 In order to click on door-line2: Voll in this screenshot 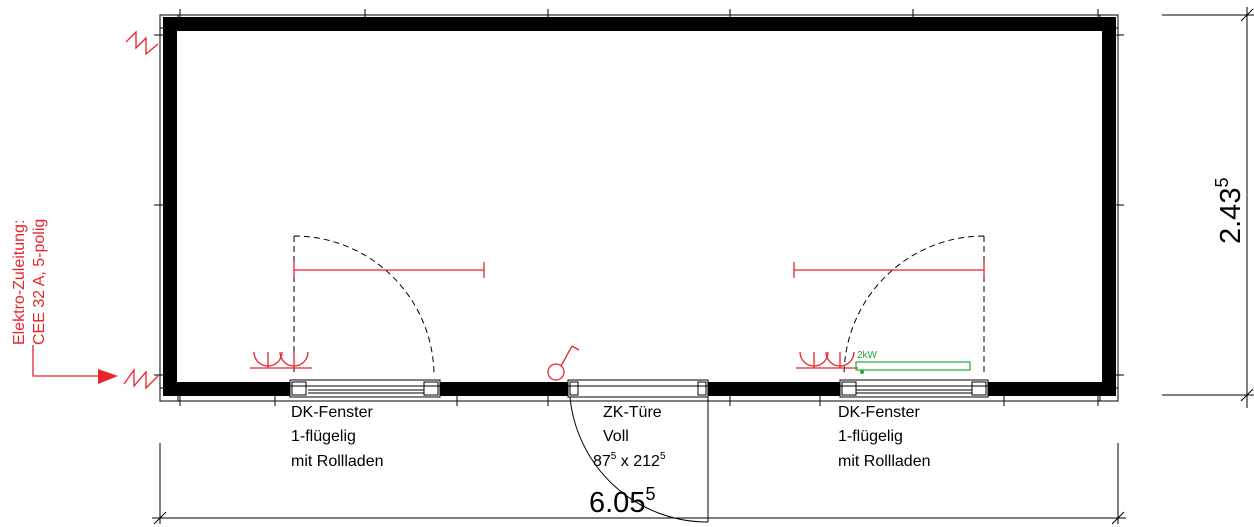, I will do `click(616, 436)`.